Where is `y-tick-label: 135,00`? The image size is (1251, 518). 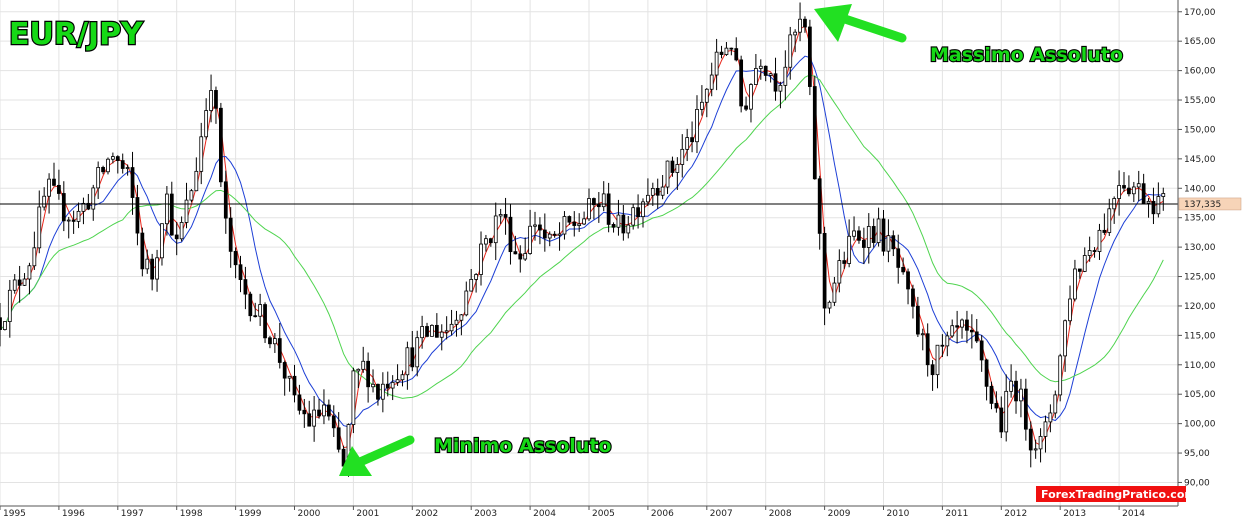
y-tick-label: 135,00 is located at coordinates (1200, 219).